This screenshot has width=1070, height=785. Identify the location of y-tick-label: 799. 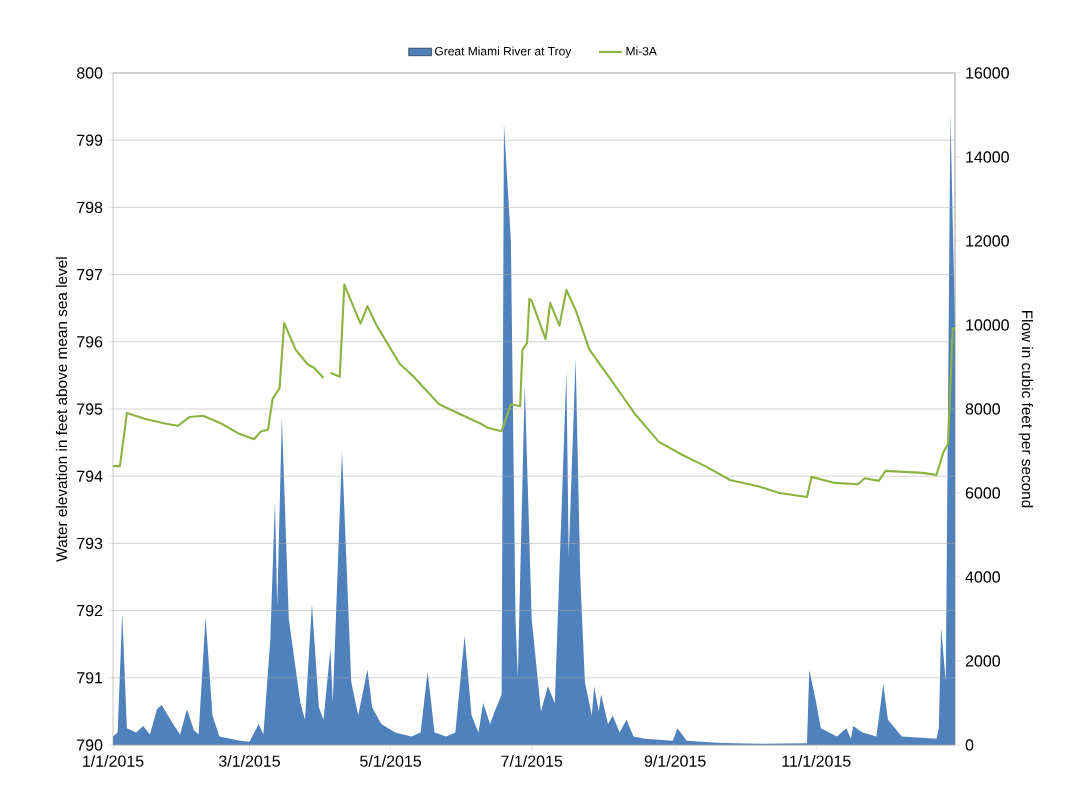
(90, 140).